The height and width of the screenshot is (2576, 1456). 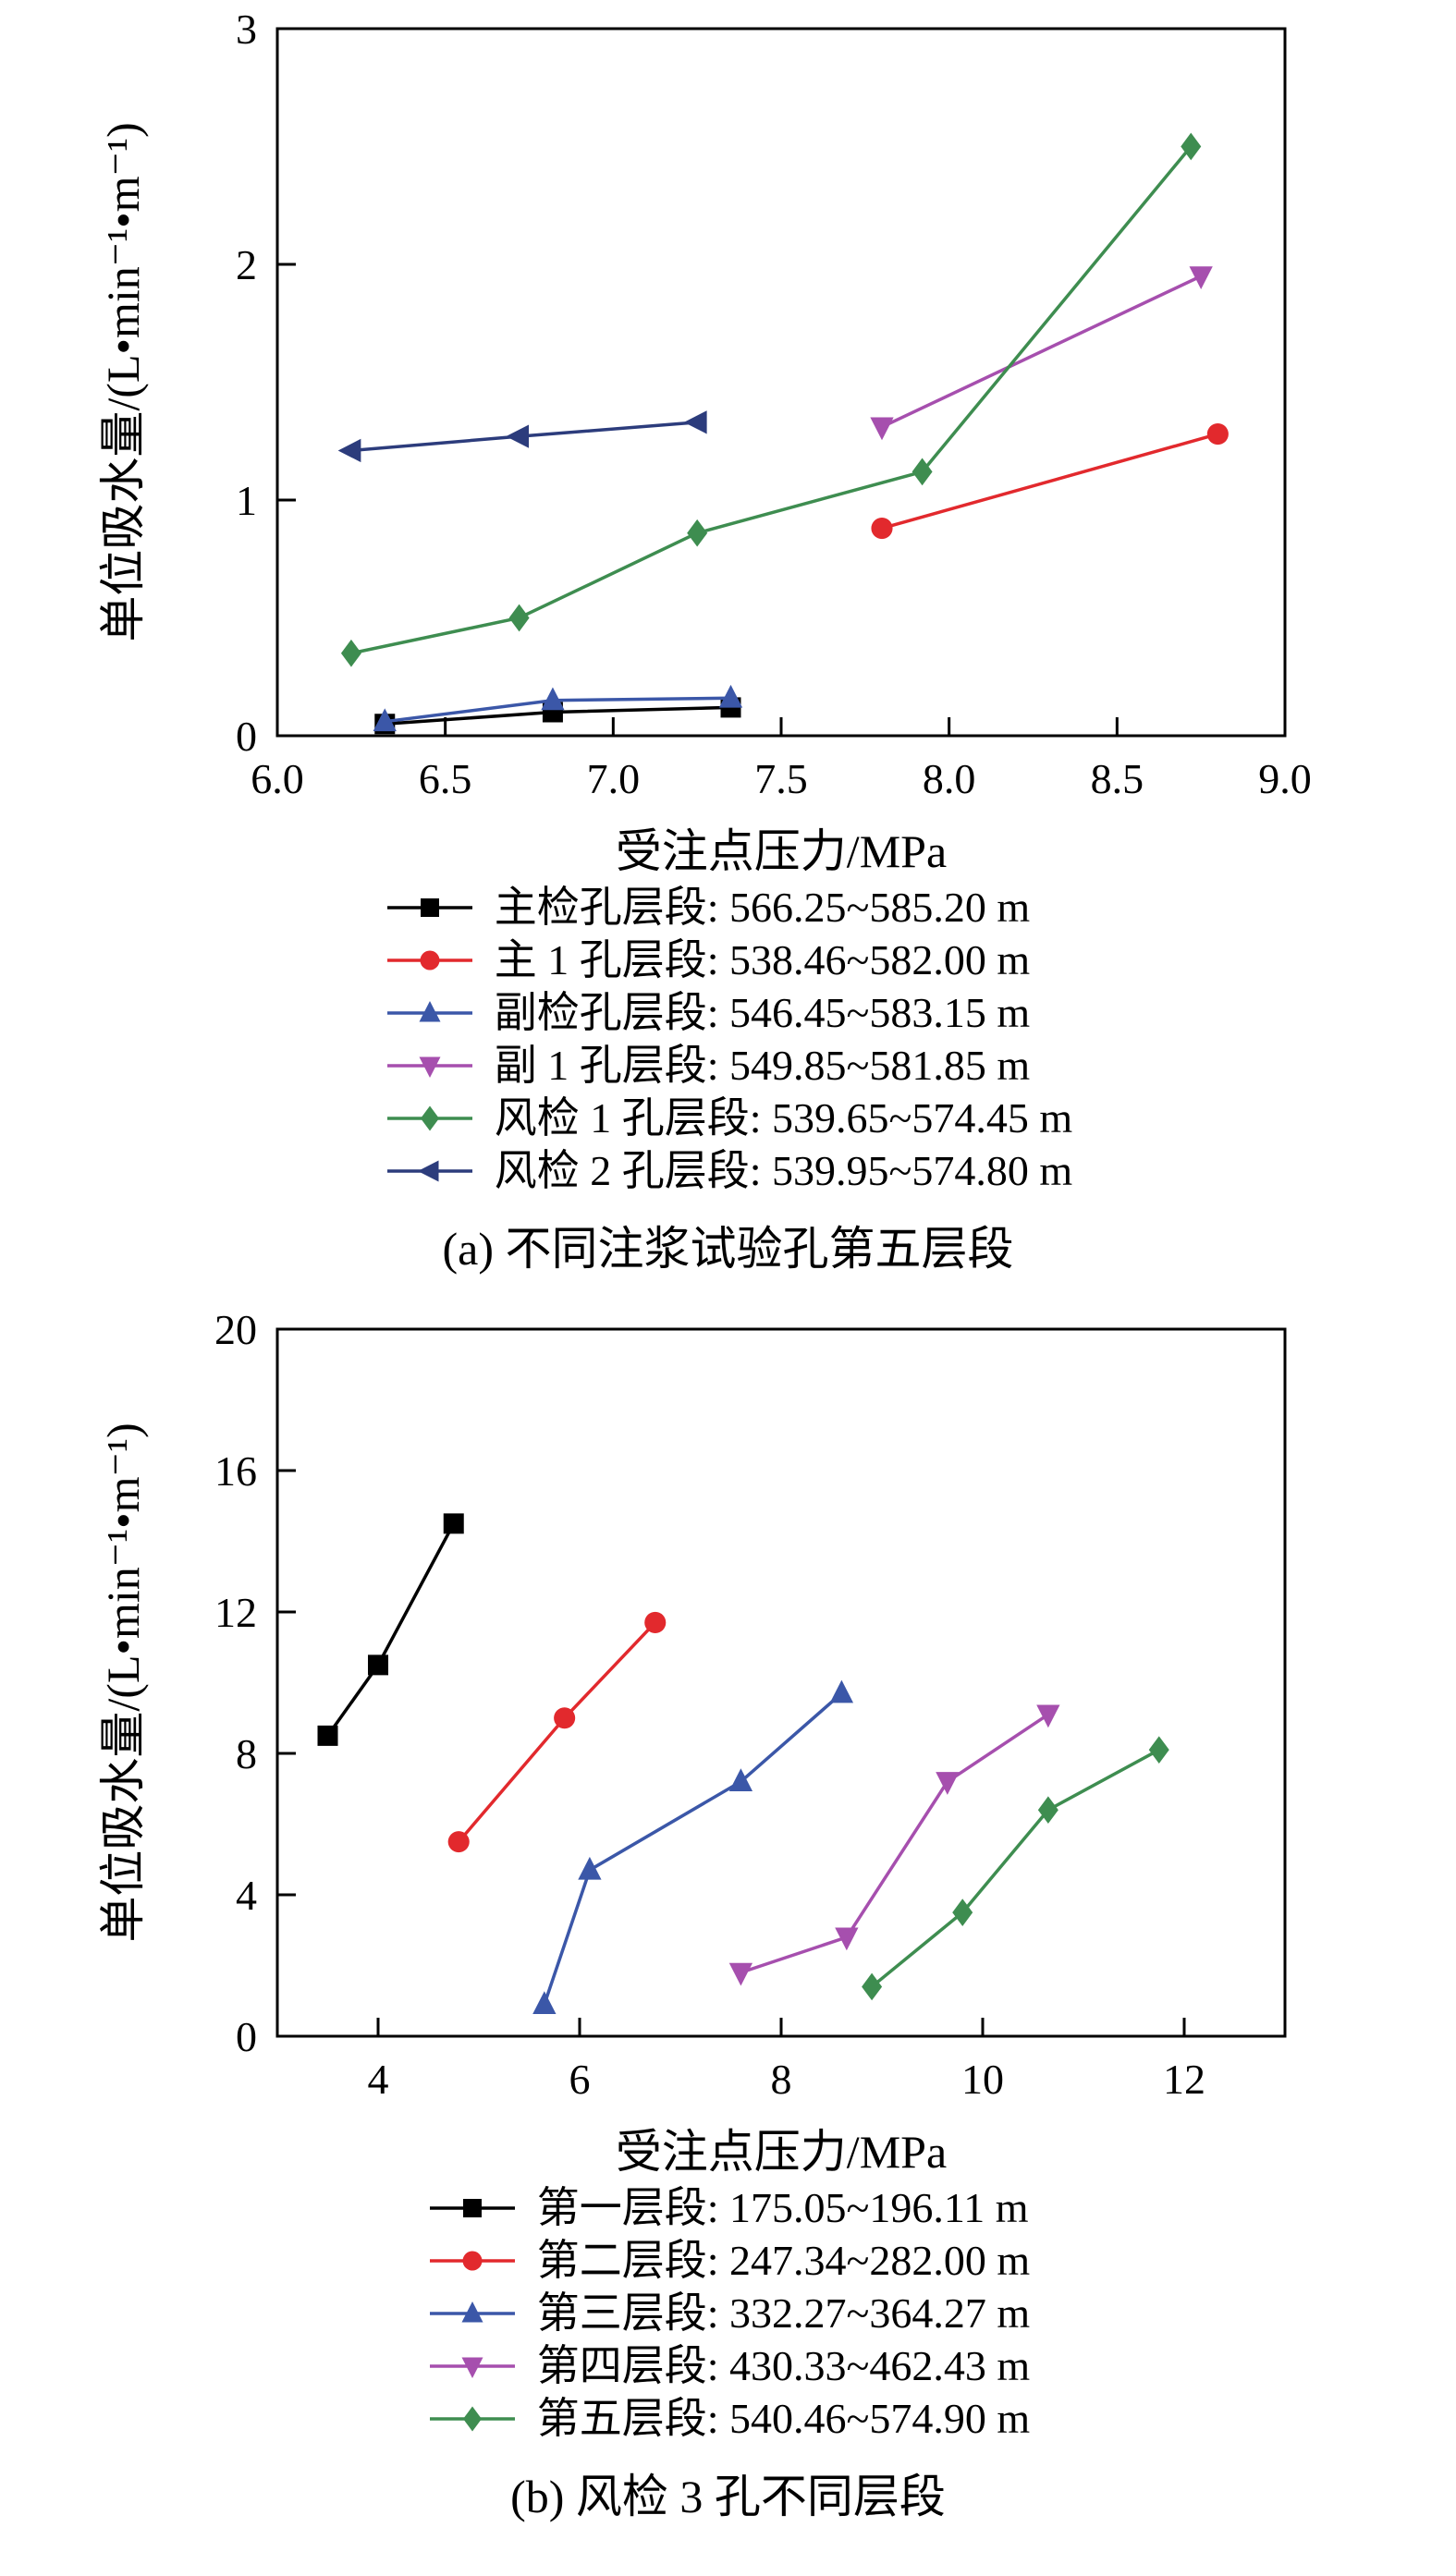 I want to click on legend-item: 风检 1 孔层段: 539.65~574.45 m, so click(x=728, y=1118).